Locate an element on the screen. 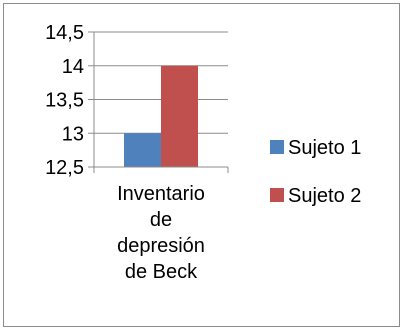 This screenshot has width=404, height=331. category-label-line: de Beck is located at coordinates (161, 272).